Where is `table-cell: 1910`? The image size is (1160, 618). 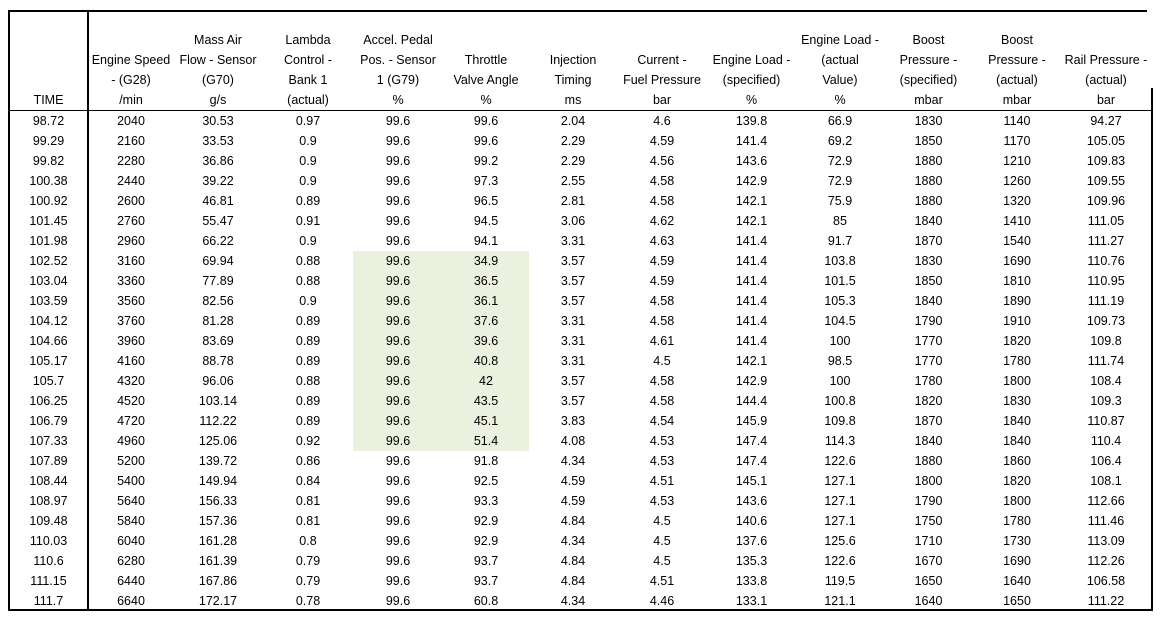
table-cell: 1910 is located at coordinates (1017, 321).